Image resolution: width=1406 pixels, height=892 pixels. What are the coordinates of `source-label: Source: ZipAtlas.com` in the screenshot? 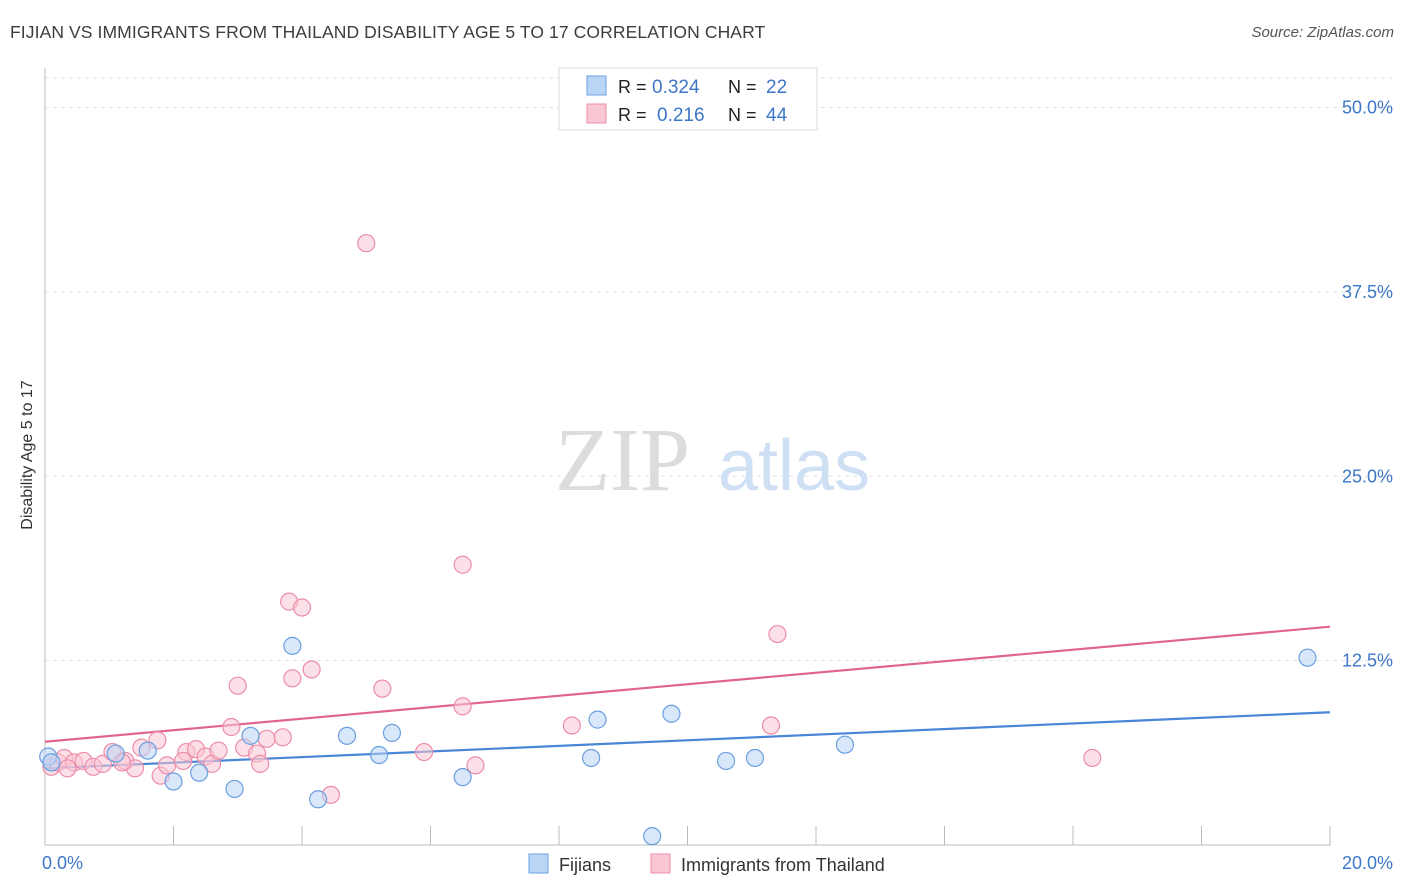 It's located at (1322, 32).